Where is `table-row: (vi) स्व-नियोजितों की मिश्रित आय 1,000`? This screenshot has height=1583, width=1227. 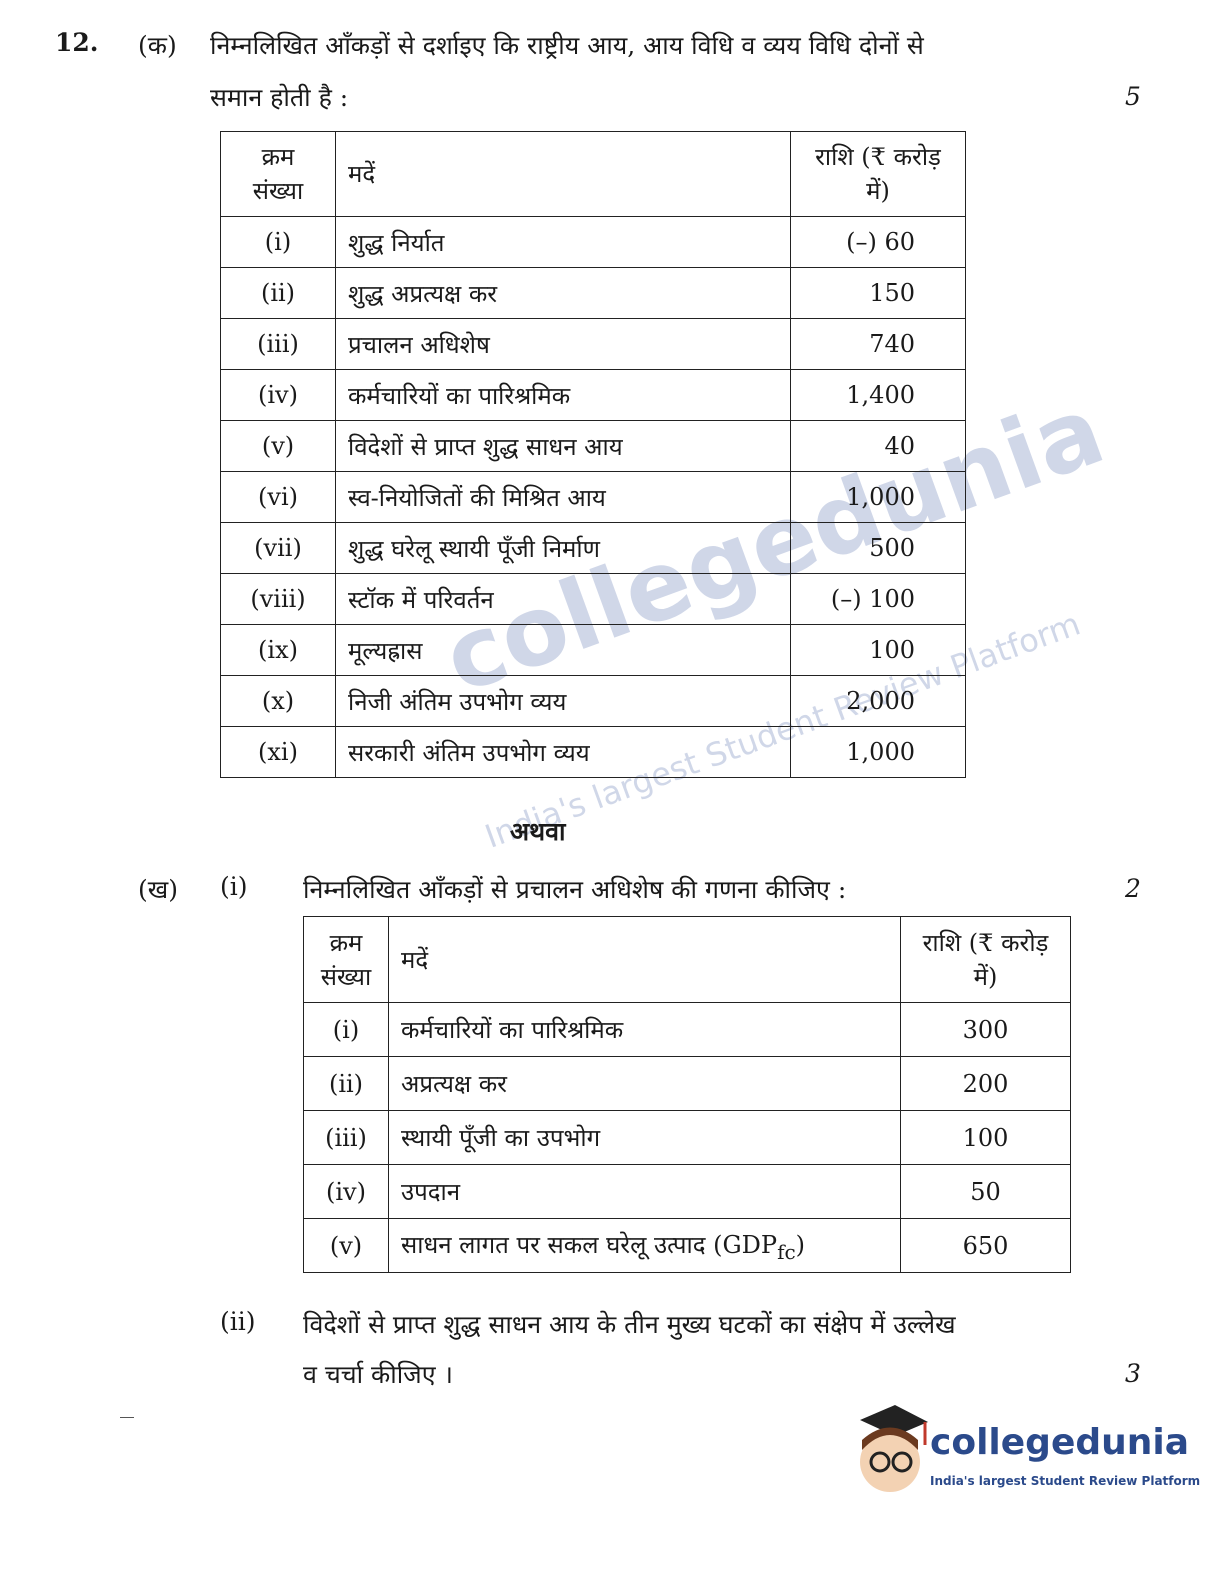 table-row: (vi) स्व-नियोजितों की मिश्रित आय 1,000 is located at coordinates (593, 497).